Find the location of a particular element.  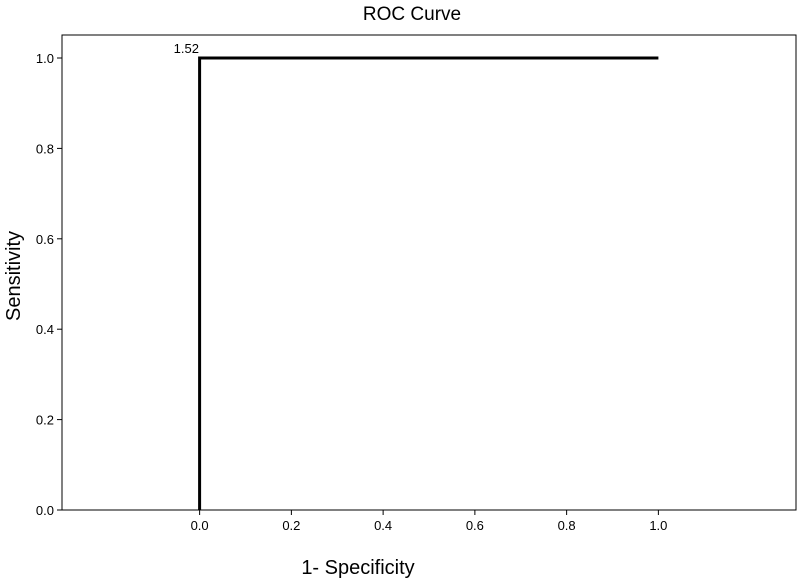

x-tick-label: 0.8 is located at coordinates (567, 525).